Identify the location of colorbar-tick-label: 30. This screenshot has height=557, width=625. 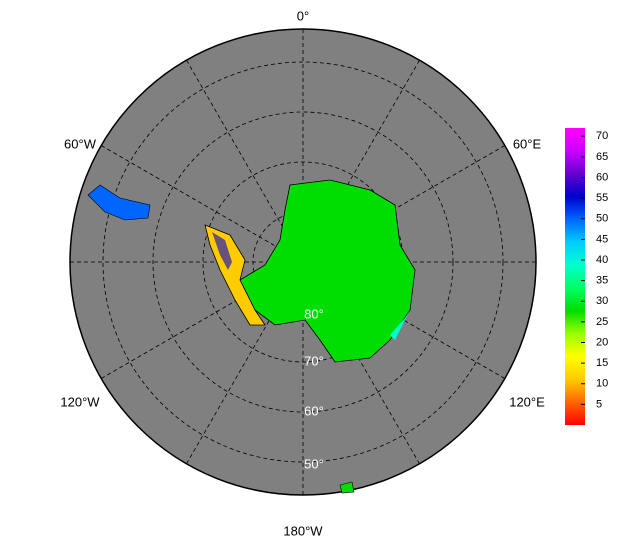
(602, 301).